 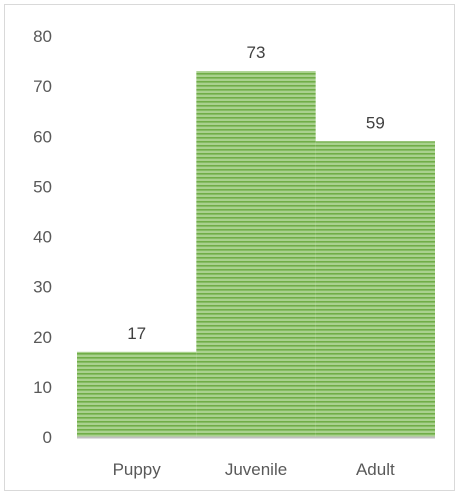 I want to click on data-label-adult: 59, so click(x=375, y=122).